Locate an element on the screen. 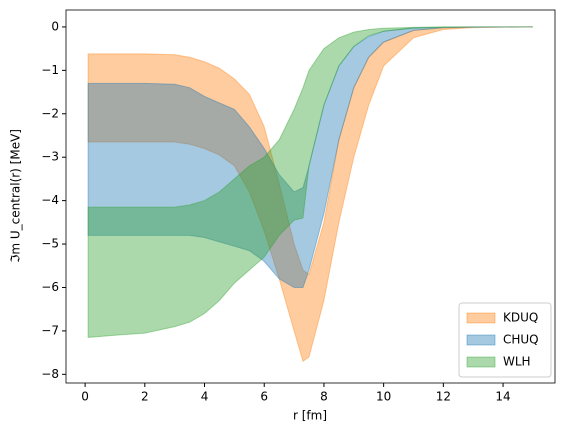 The image size is (568, 439). x-tick-label: 10 is located at coordinates (383, 397).